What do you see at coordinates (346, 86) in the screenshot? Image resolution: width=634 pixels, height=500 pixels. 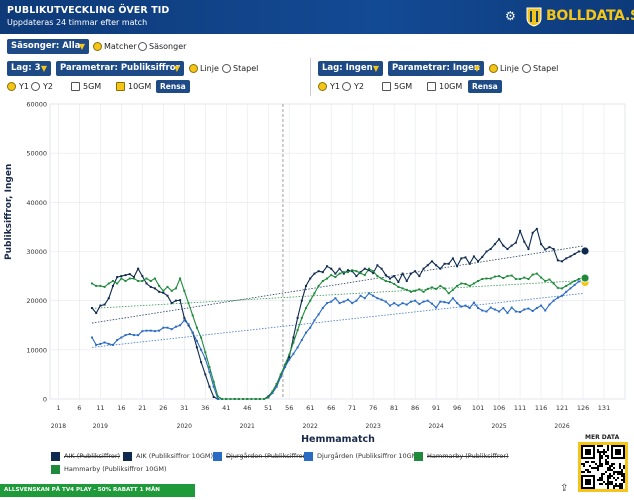 I see `y2-radio-right` at bounding box center [346, 86].